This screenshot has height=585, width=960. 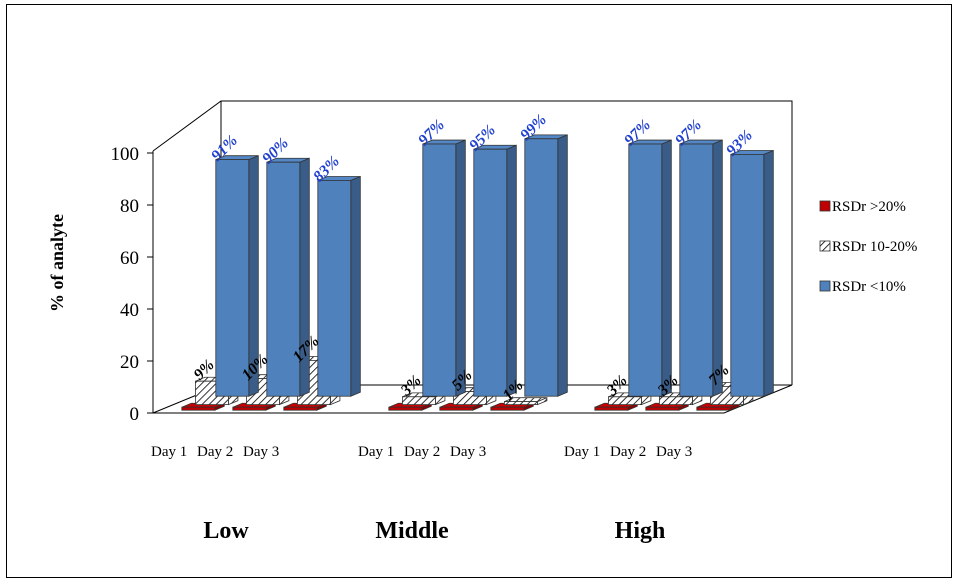 I want to click on legend-item: RSDr 10-20%, so click(x=868, y=247).